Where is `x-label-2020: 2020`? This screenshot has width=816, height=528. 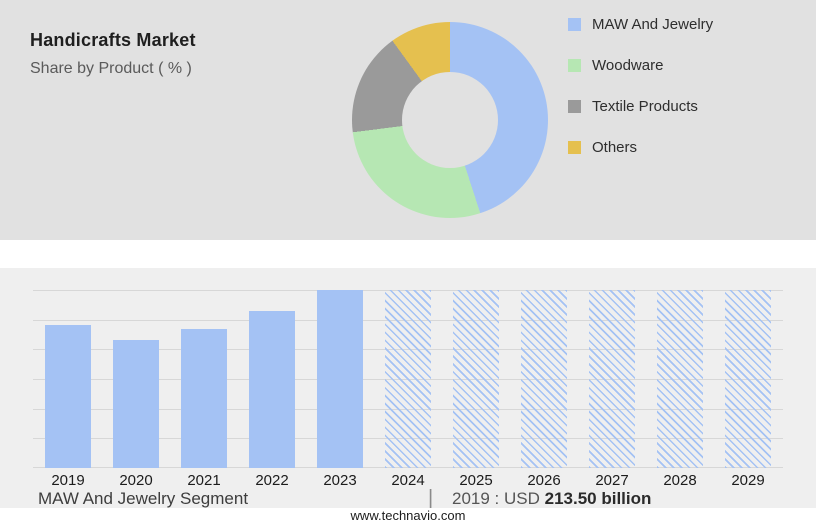
x-label-2020: 2020 is located at coordinates (136, 480).